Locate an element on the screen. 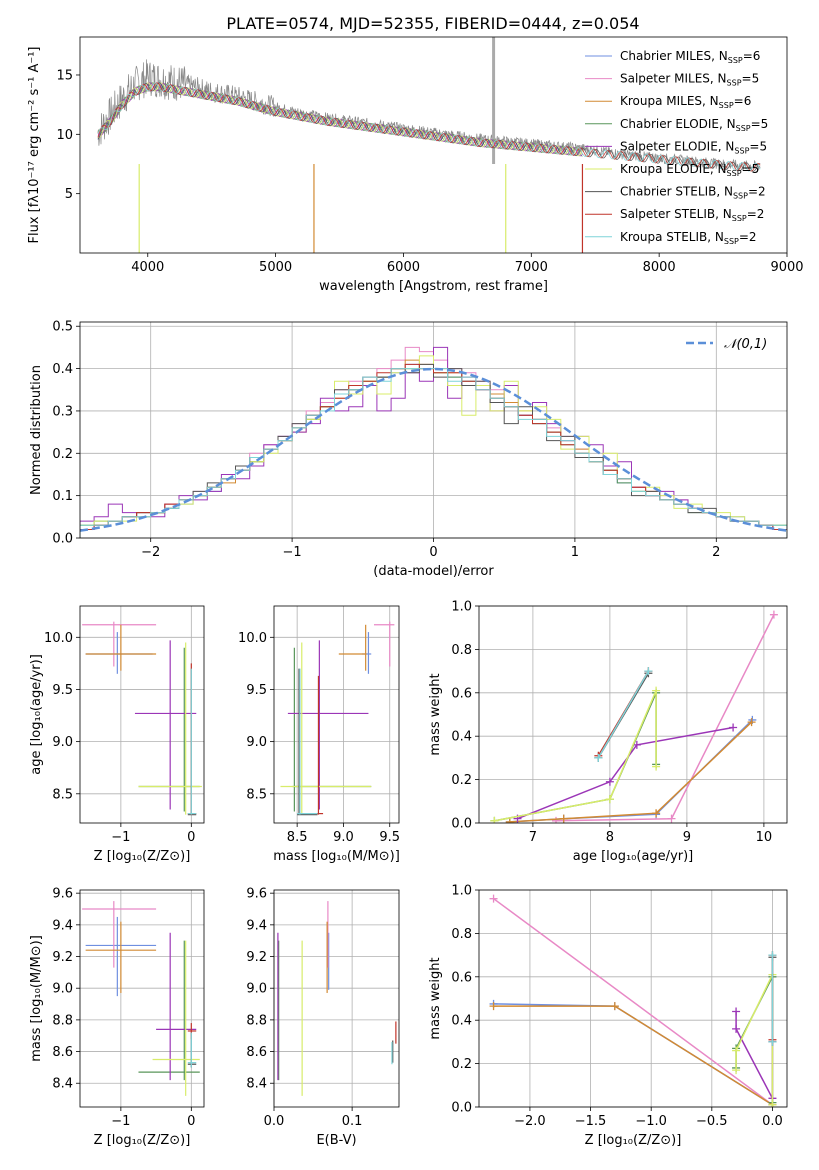  x-tick-label: 8 is located at coordinates (610, 837).